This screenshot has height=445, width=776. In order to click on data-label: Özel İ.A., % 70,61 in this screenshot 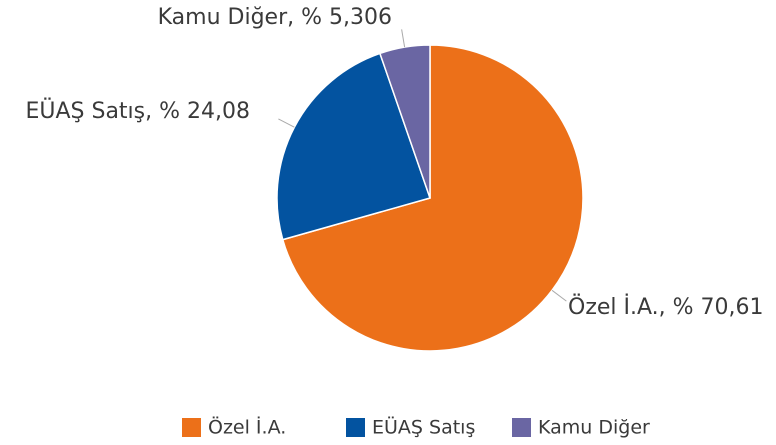, I will do `click(666, 307)`.